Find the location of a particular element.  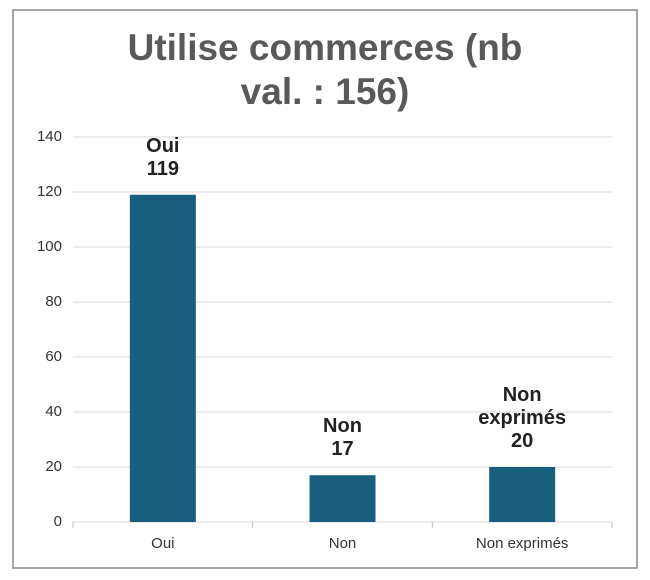

y-tick-label: 80 is located at coordinates (53, 301).